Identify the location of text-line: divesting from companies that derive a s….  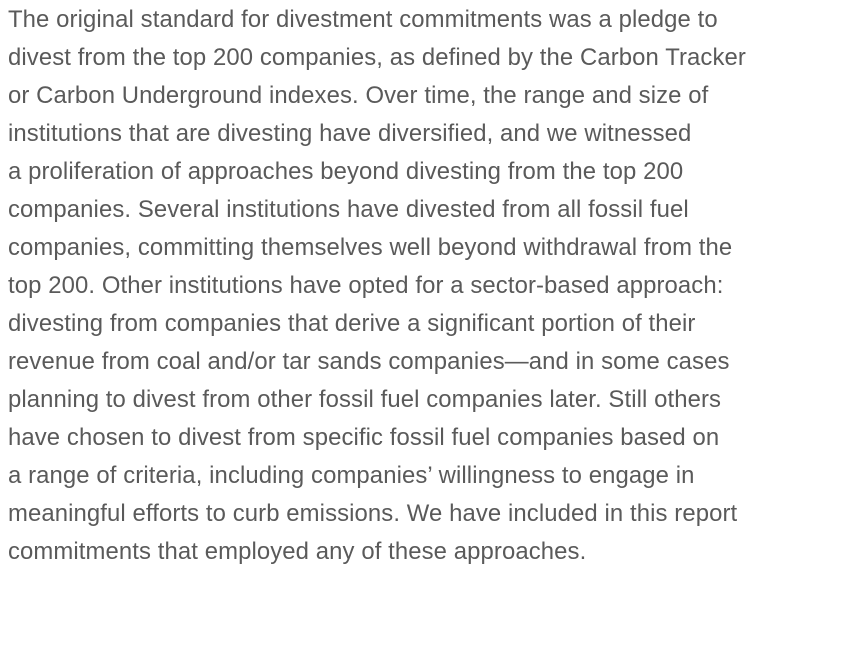
(352, 323).